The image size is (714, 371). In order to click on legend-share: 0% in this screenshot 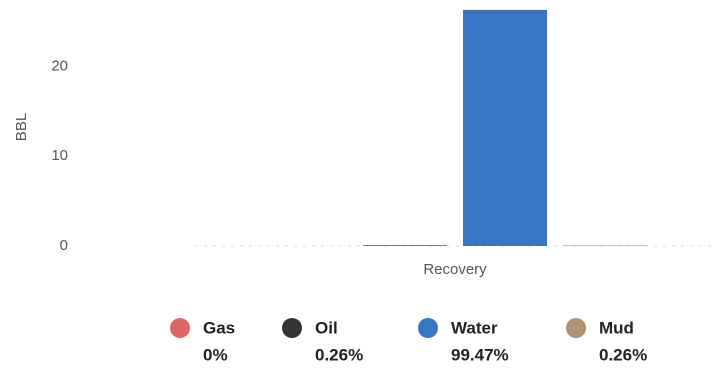, I will do `click(215, 354)`.